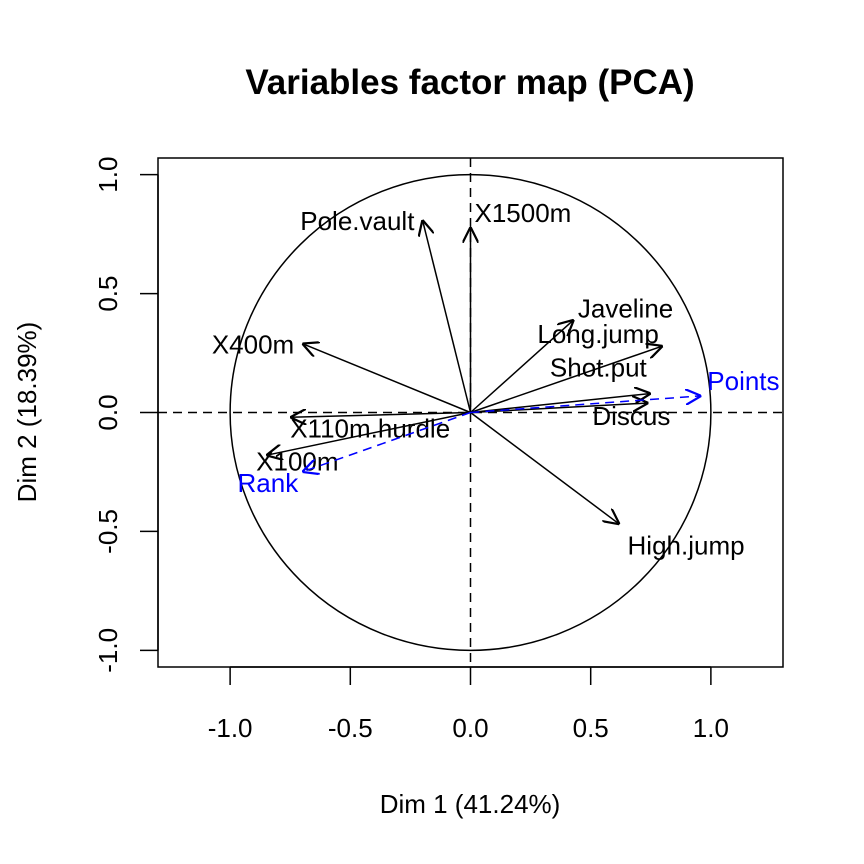 The height and width of the screenshot is (864, 864). Describe the element at coordinates (357, 221) in the screenshot. I see `label-pole-vault: Pole.vault` at that location.